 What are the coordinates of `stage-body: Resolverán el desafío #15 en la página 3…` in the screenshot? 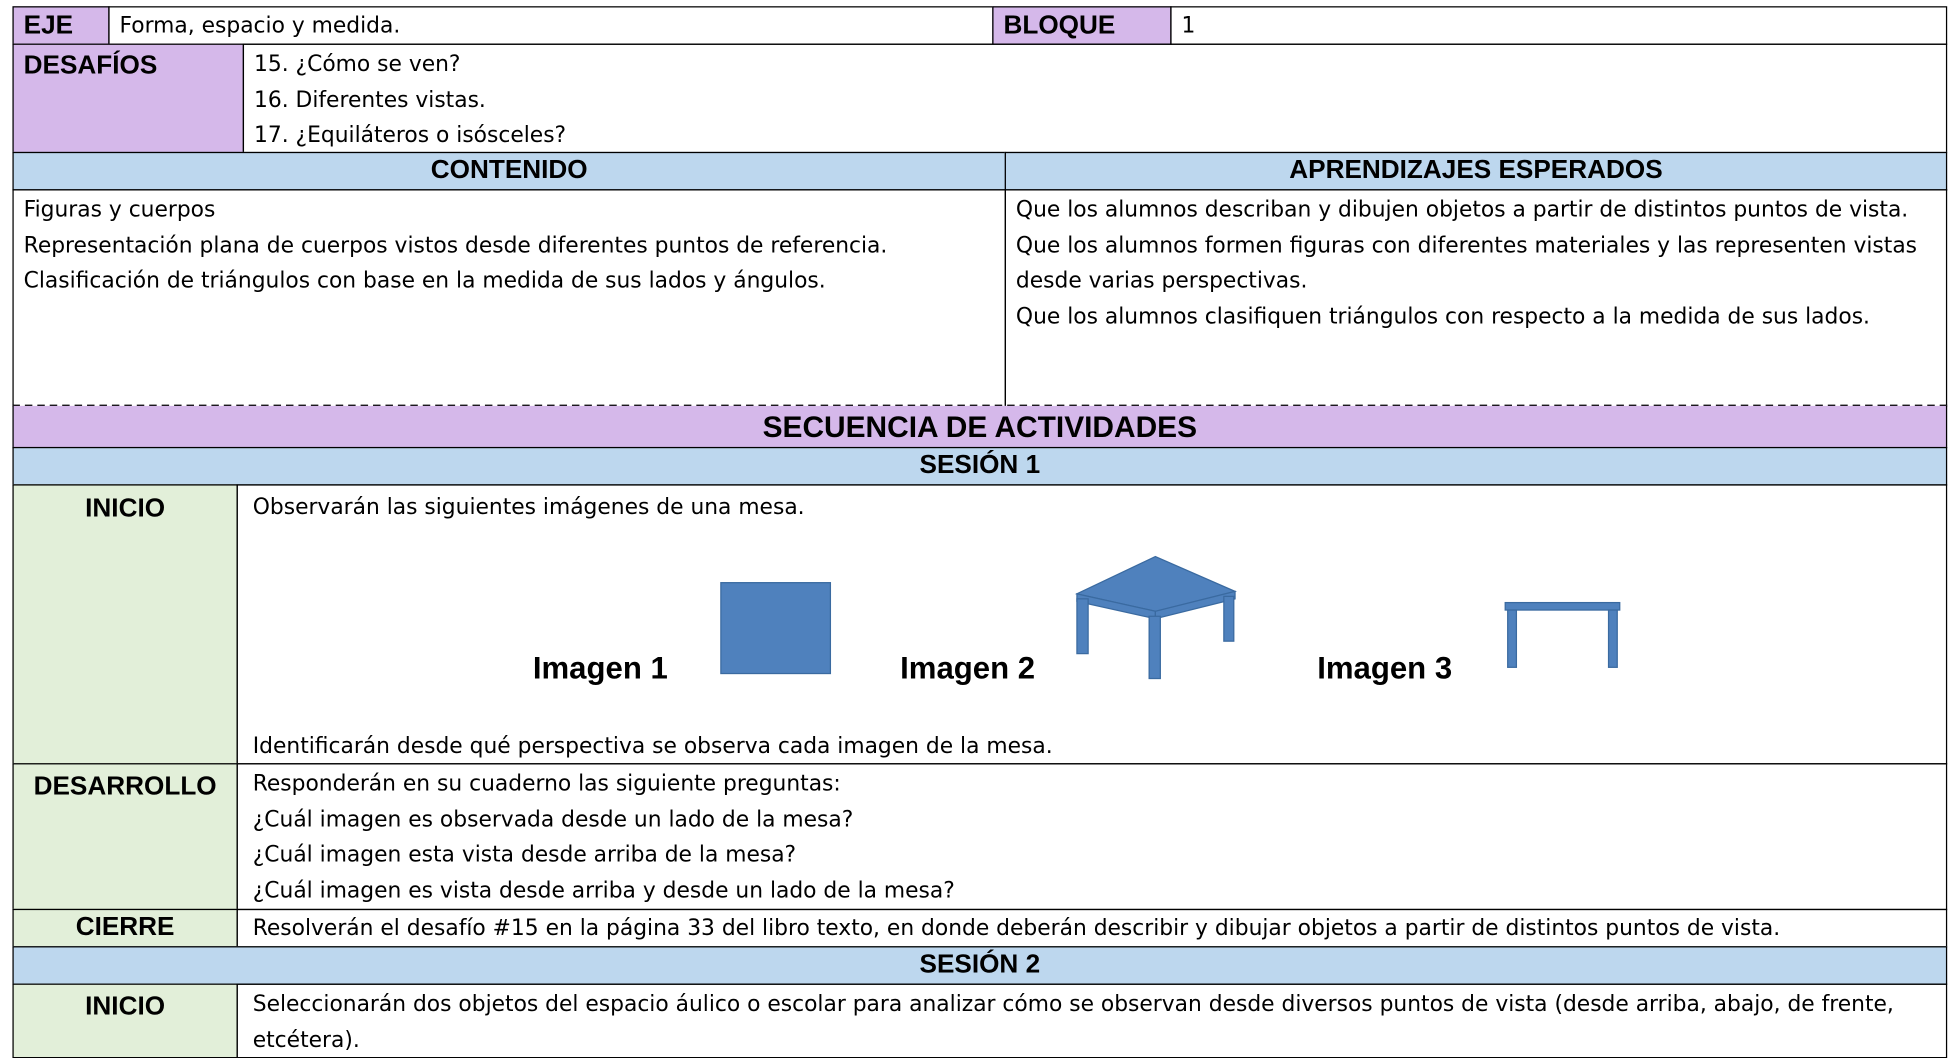 It's located at (1092, 928).